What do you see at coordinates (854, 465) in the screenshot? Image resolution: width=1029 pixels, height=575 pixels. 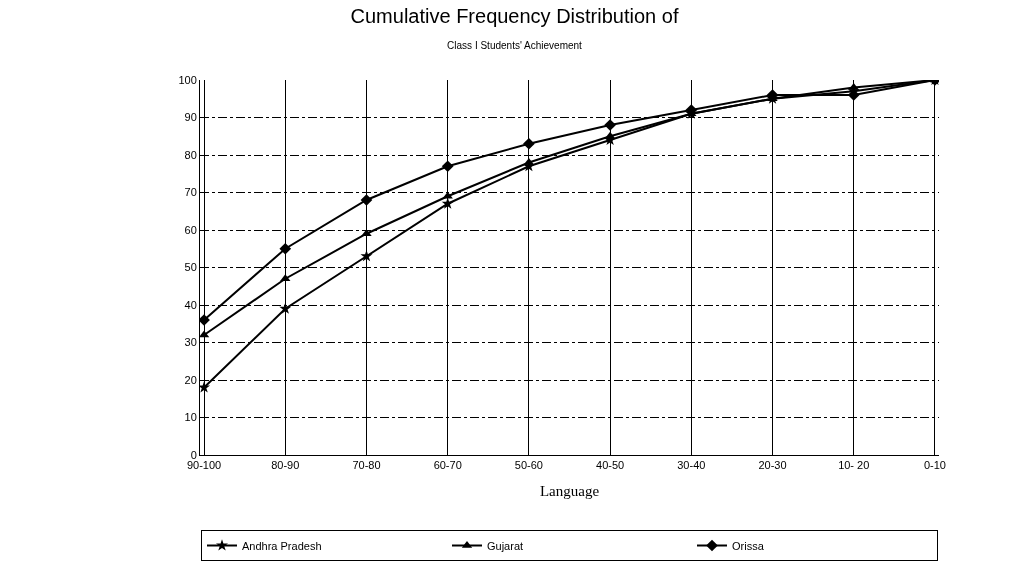 I see `x-tick-label: 10- 20` at bounding box center [854, 465].